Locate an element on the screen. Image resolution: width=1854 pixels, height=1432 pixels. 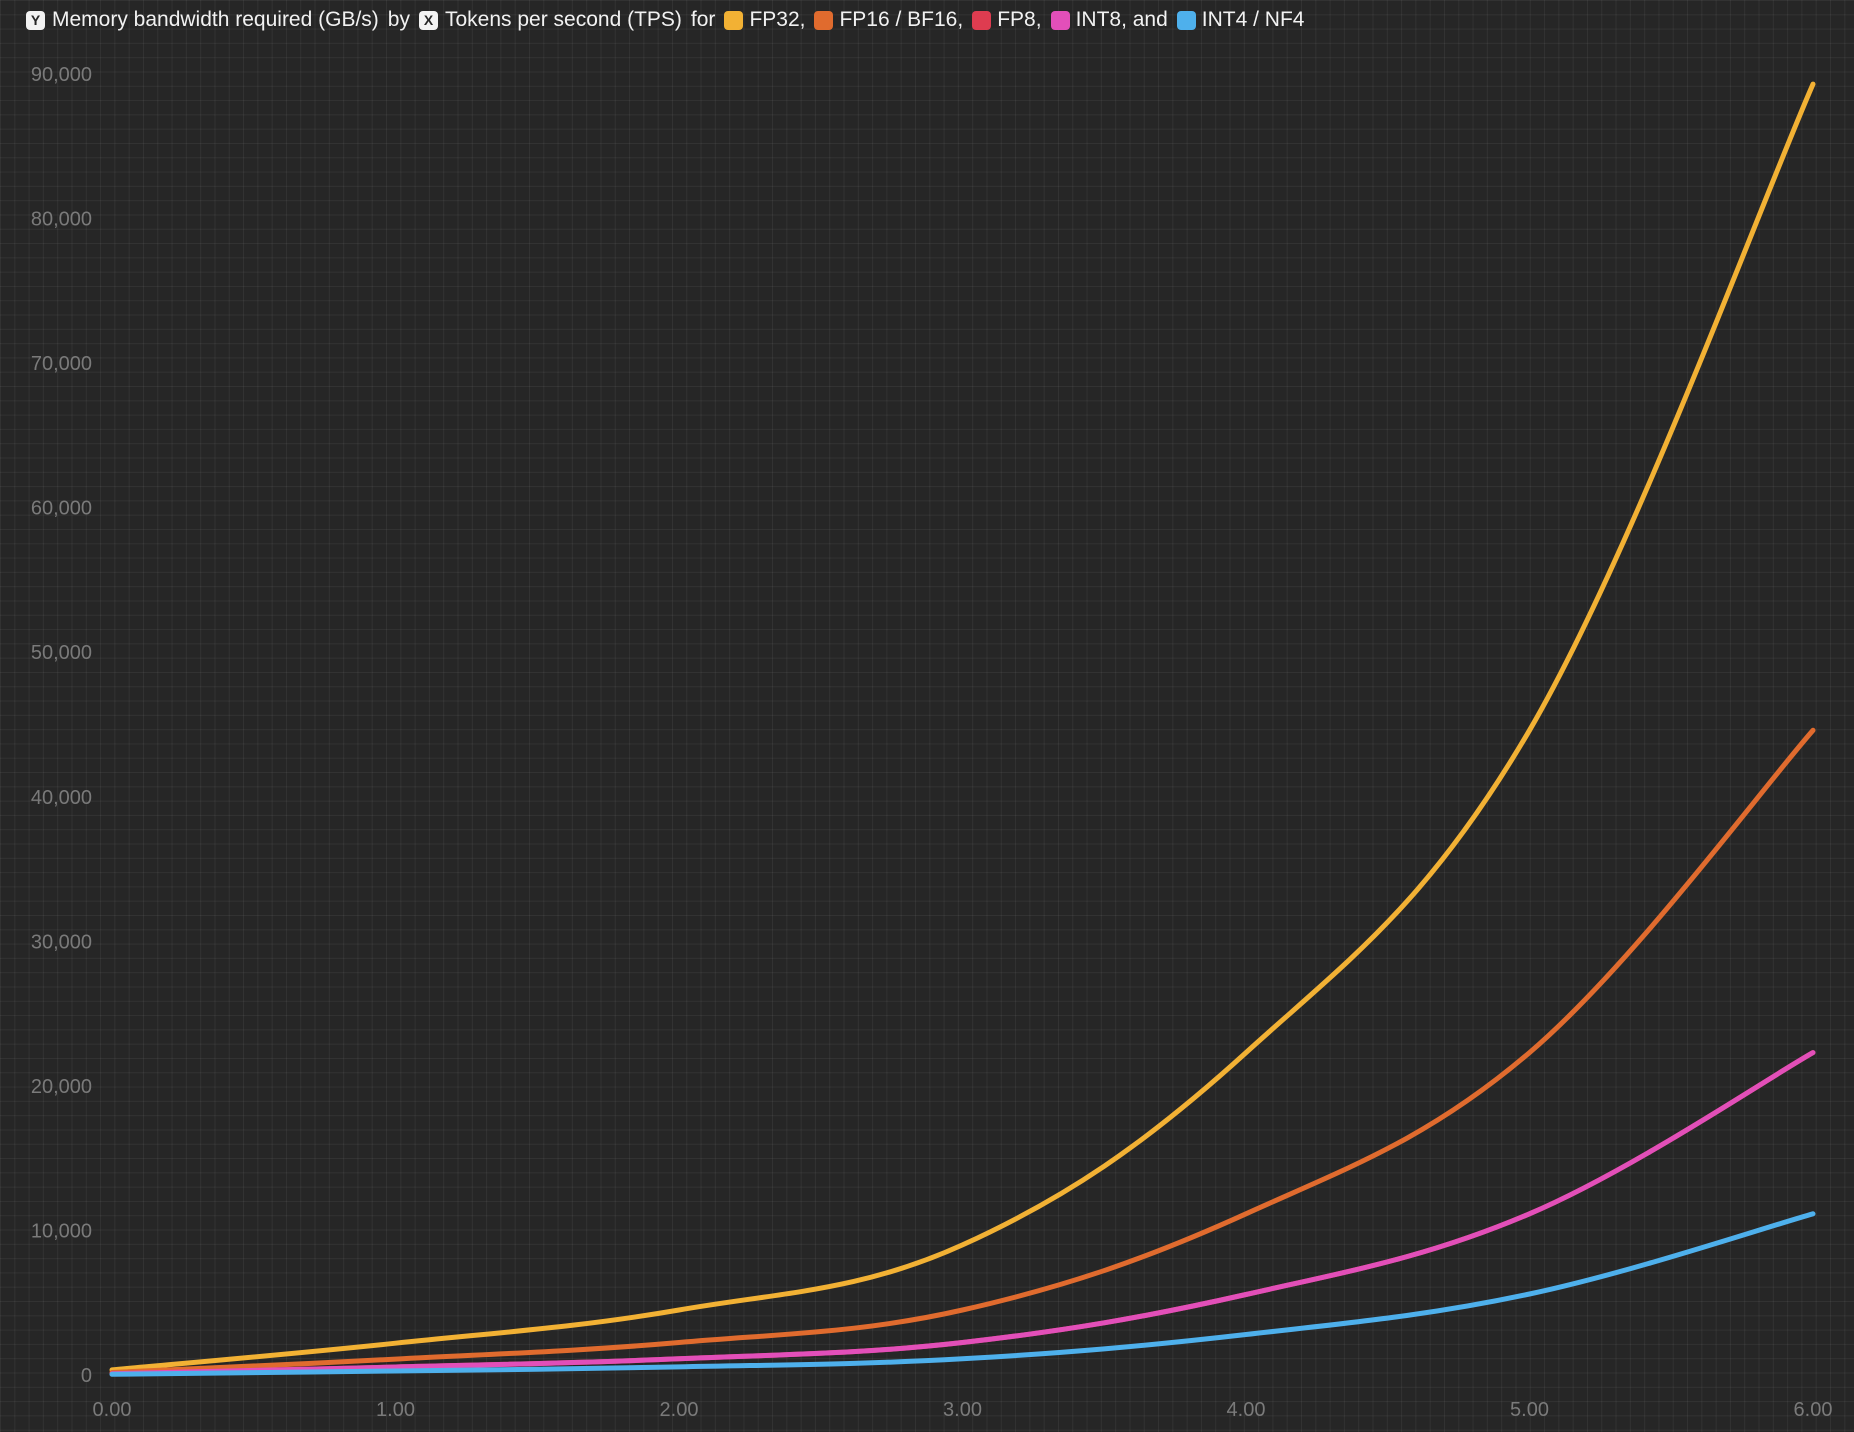
legend-label: FP8, is located at coordinates (1019, 19).